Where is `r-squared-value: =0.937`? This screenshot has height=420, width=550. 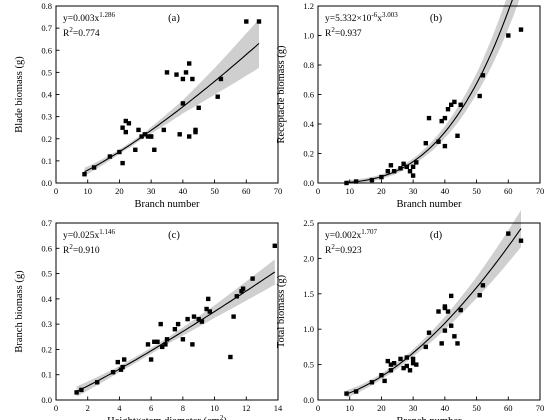 r-squared-value: =0.937 is located at coordinates (348, 34).